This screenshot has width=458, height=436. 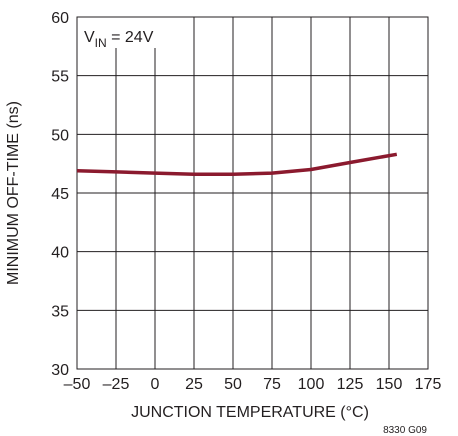 I want to click on vin-annotation-rest: = 24V, so click(x=130, y=37).